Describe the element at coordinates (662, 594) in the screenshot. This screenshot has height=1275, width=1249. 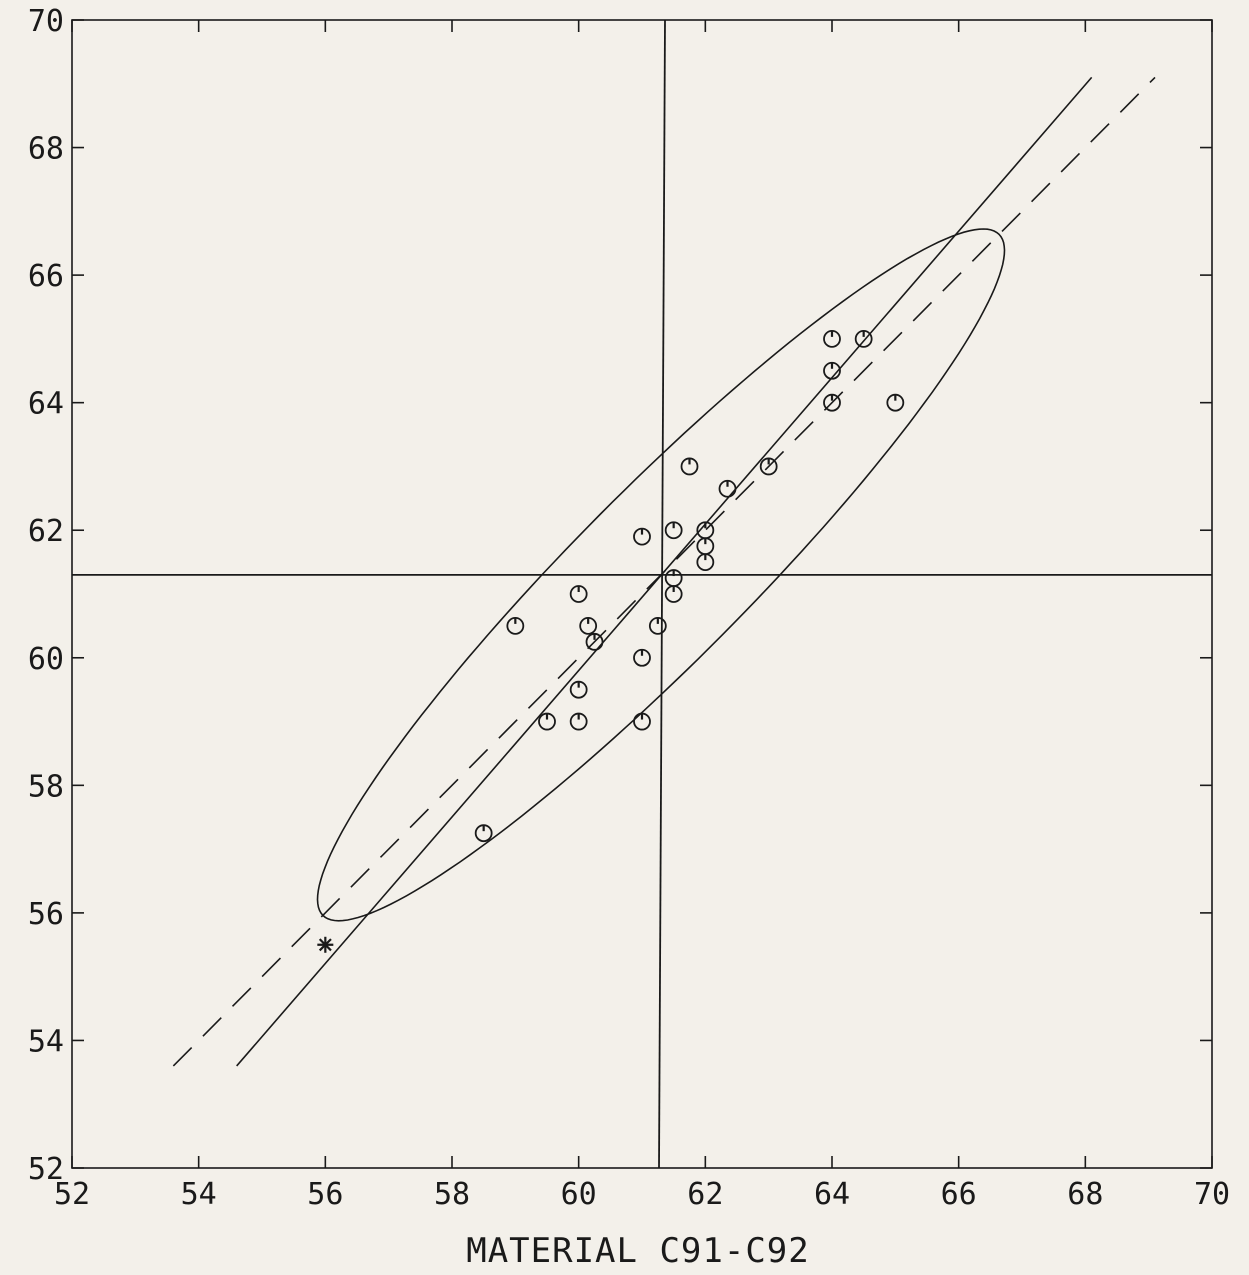
I see `vertical-reference-line` at that location.